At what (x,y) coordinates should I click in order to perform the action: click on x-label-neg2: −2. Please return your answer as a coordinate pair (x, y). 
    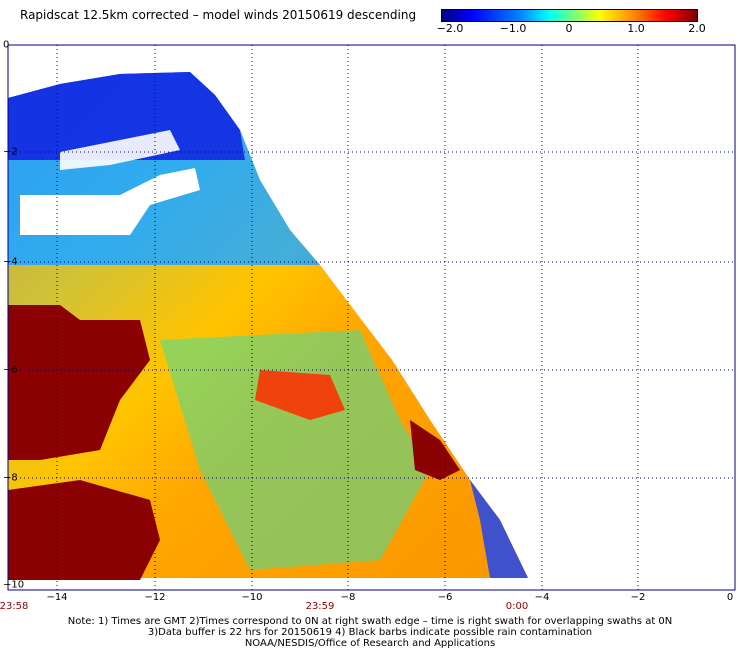
    Looking at the image, I should click on (638, 597).